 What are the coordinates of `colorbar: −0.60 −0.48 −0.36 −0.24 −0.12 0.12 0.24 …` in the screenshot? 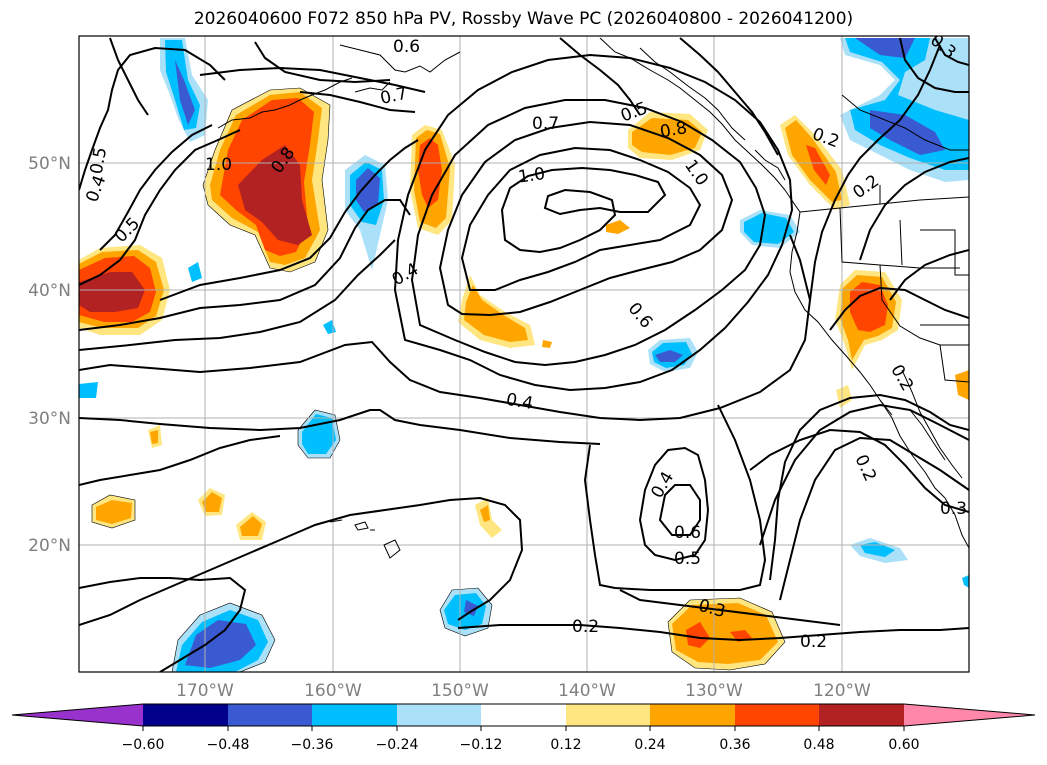 It's located at (523, 728).